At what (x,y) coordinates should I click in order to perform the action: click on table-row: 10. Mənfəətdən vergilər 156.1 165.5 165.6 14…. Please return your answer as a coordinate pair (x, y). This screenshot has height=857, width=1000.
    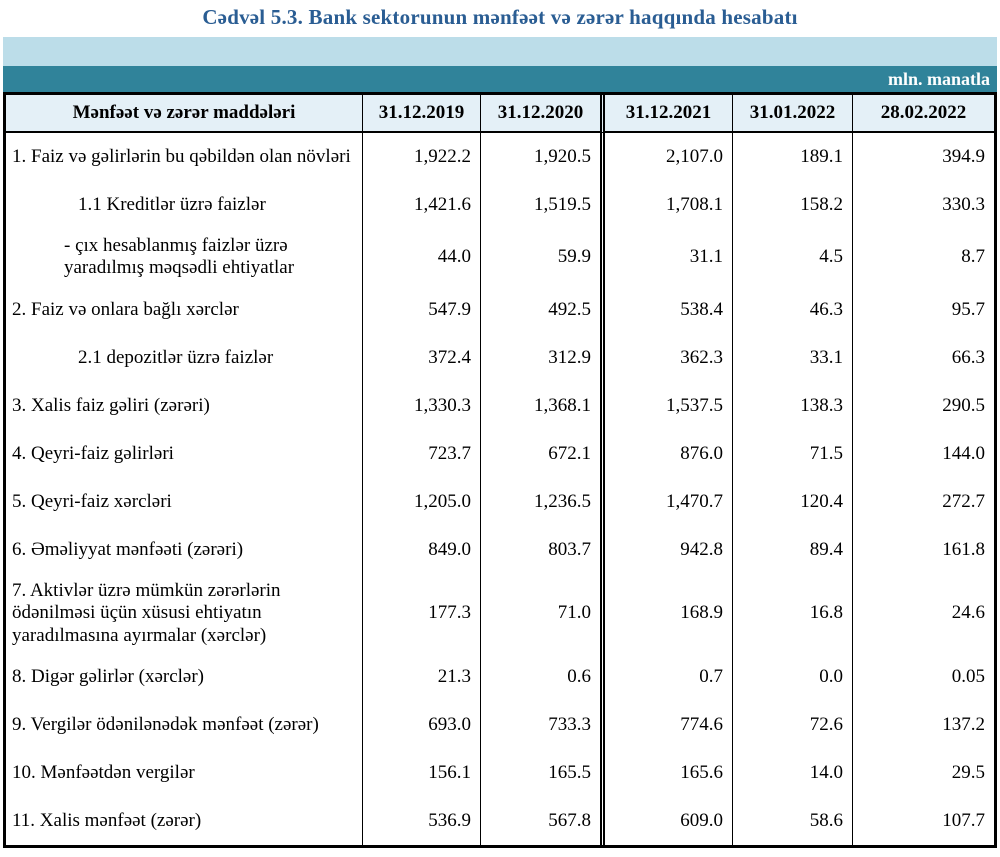
    Looking at the image, I should click on (500, 773).